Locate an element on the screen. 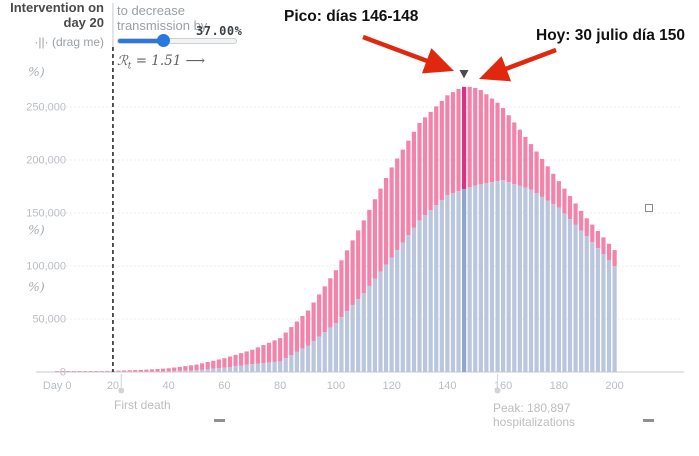 The image size is (699, 456). transmission-slider-track is located at coordinates (177, 41).